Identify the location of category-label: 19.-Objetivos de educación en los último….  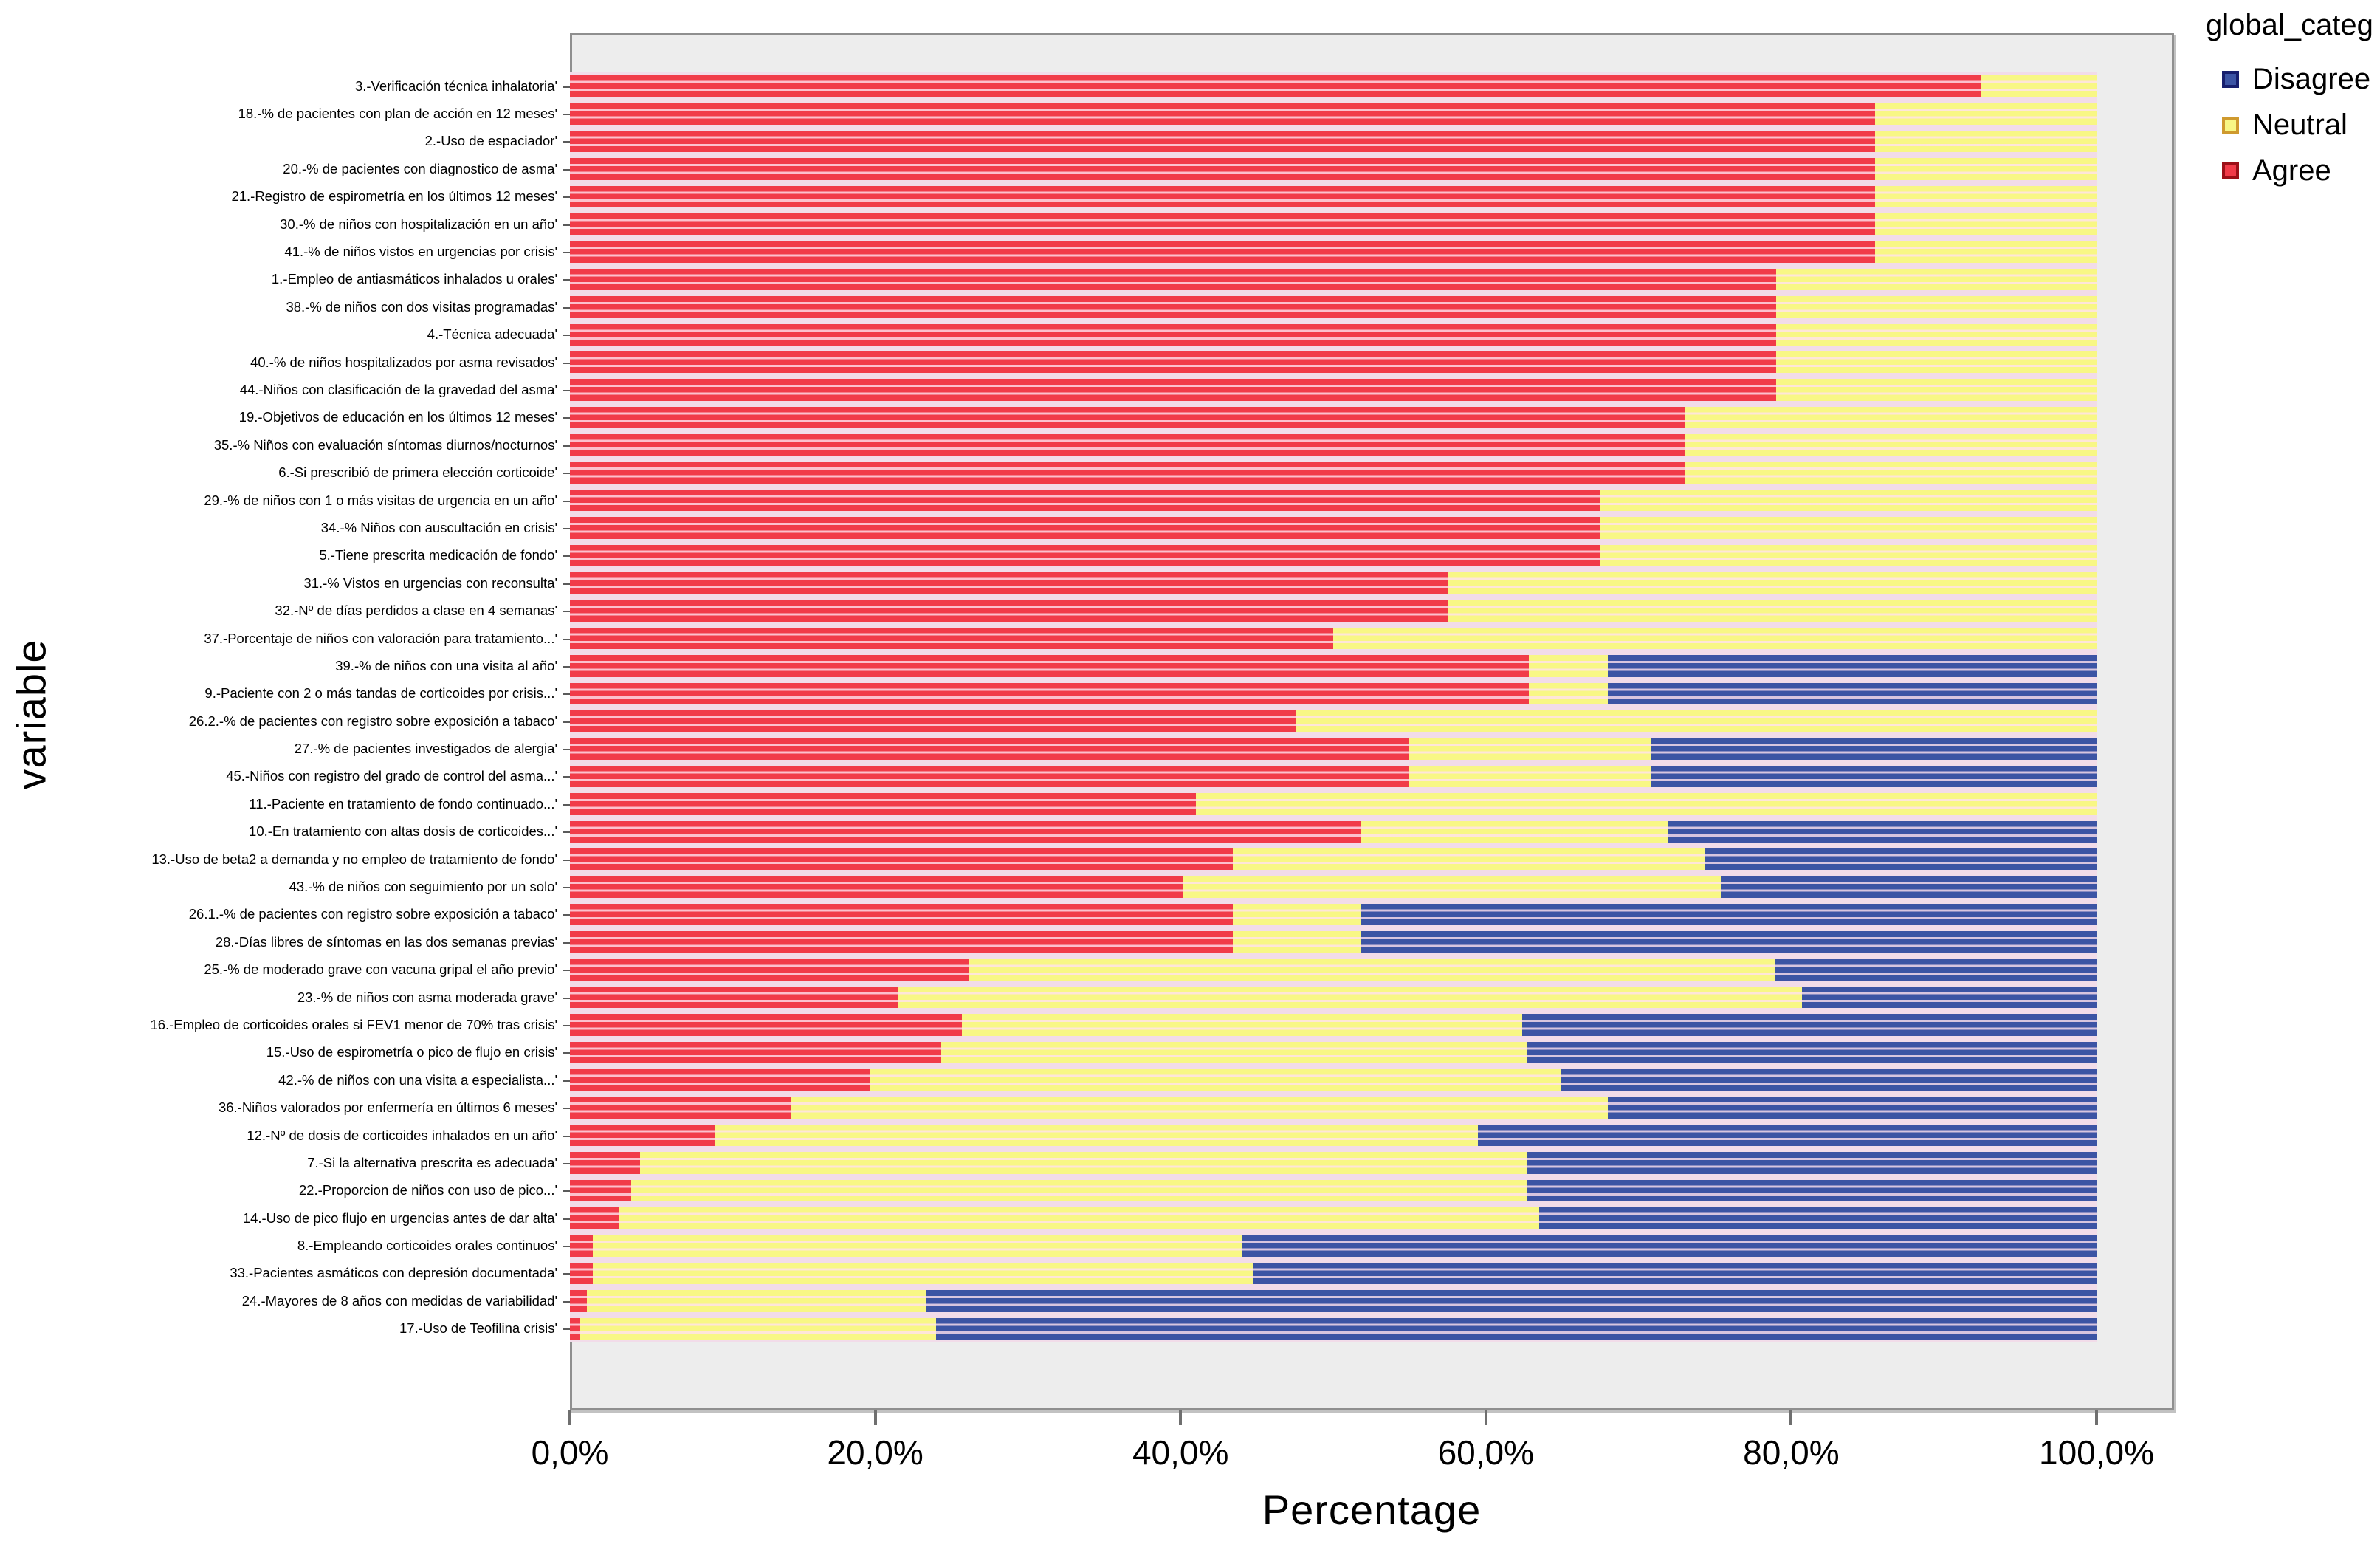
(285, 417).